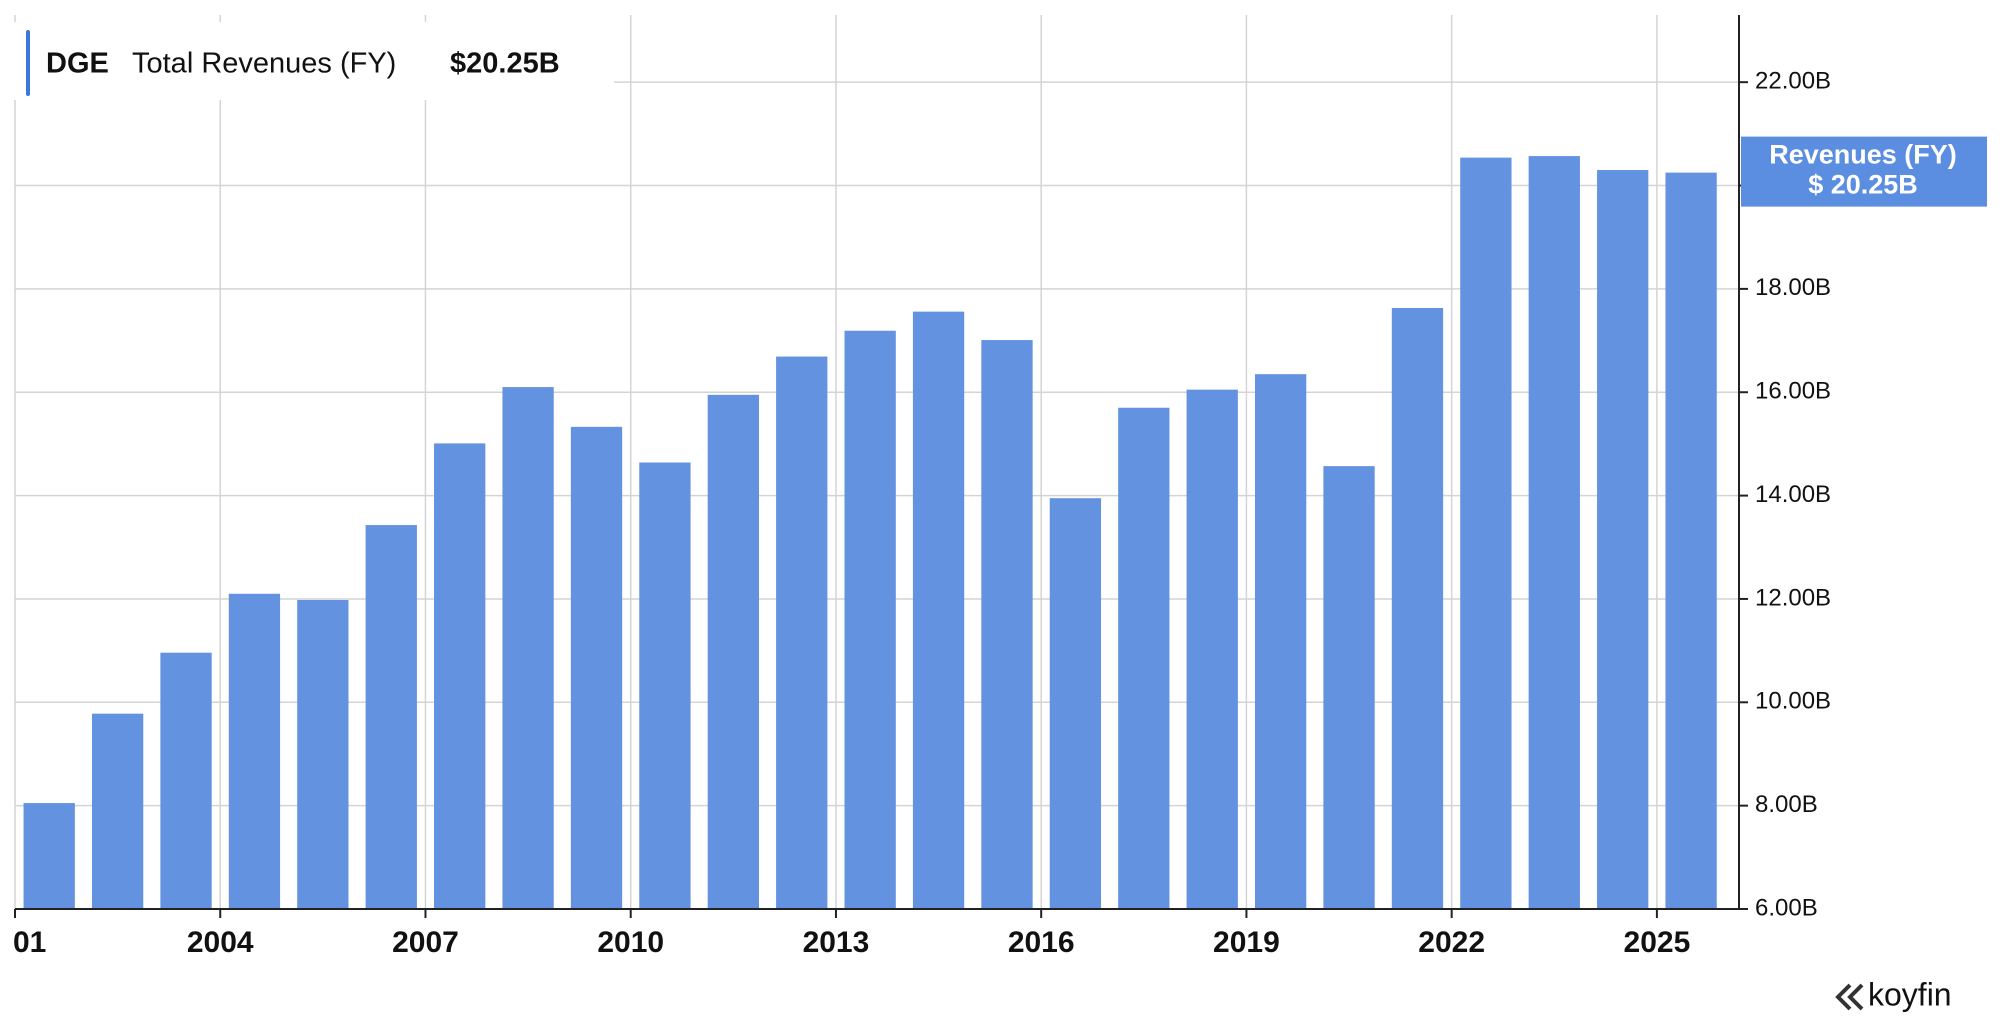 The image size is (2000, 1033). Describe the element at coordinates (1793, 494) in the screenshot. I see `y-tick-label: 14.00B` at that location.